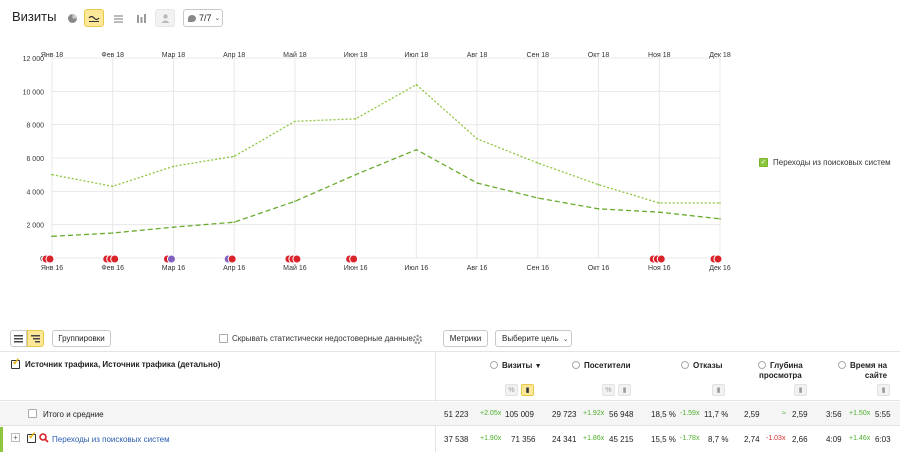  What do you see at coordinates (416, 268) in the screenshot?
I see `x-bottom-tick-label: Июл 16` at bounding box center [416, 268].